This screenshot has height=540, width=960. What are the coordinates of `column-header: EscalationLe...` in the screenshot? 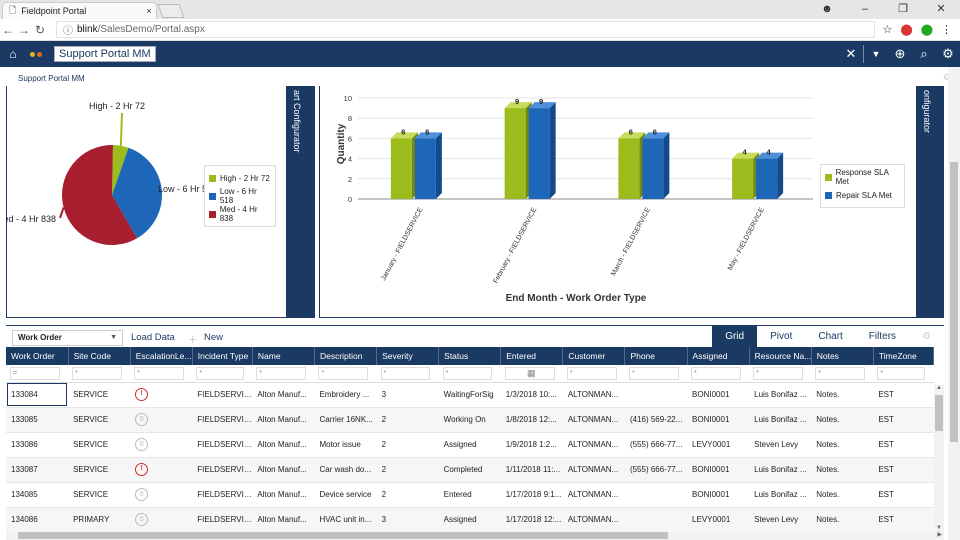 It's located at (161, 356).